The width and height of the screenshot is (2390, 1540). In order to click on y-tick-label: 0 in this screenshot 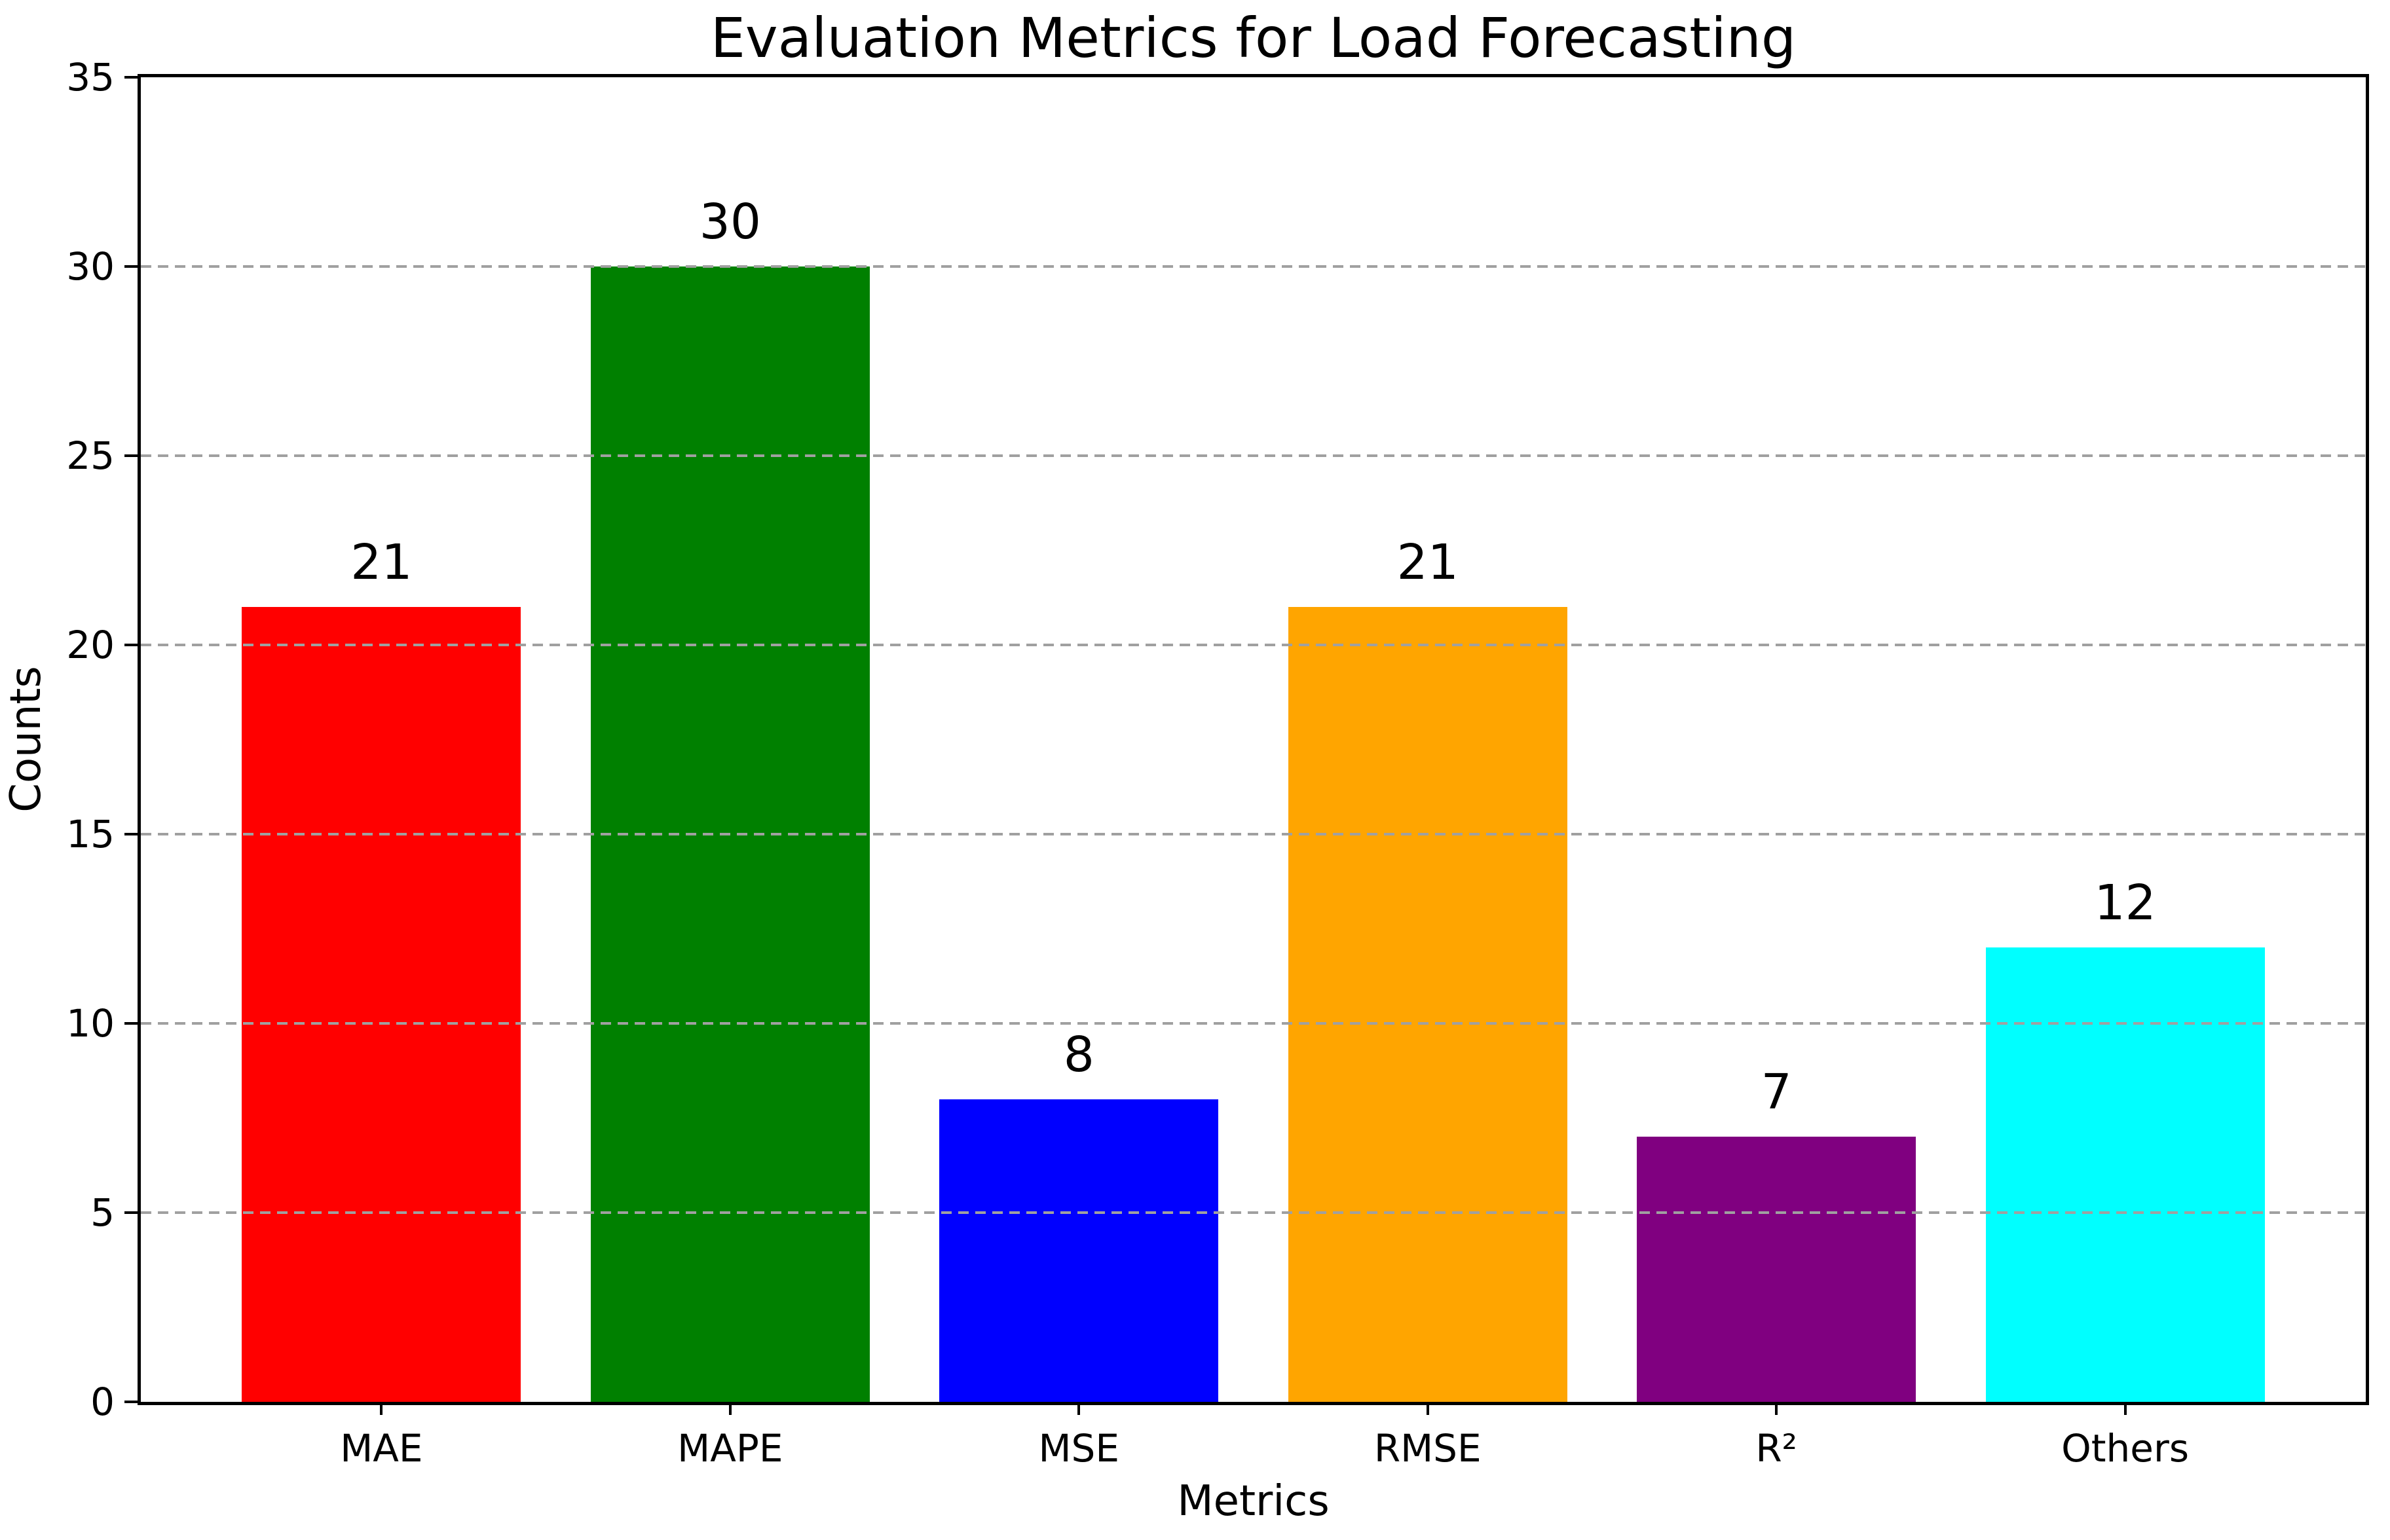, I will do `click(102, 1402)`.